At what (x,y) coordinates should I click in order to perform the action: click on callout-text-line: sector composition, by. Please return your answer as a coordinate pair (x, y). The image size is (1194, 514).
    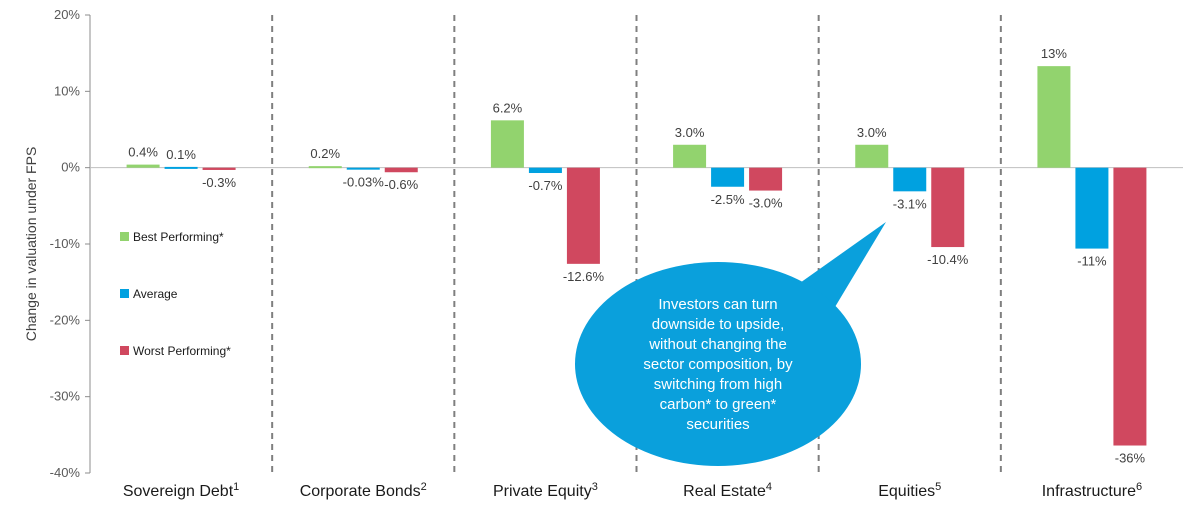
    Looking at the image, I should click on (718, 364).